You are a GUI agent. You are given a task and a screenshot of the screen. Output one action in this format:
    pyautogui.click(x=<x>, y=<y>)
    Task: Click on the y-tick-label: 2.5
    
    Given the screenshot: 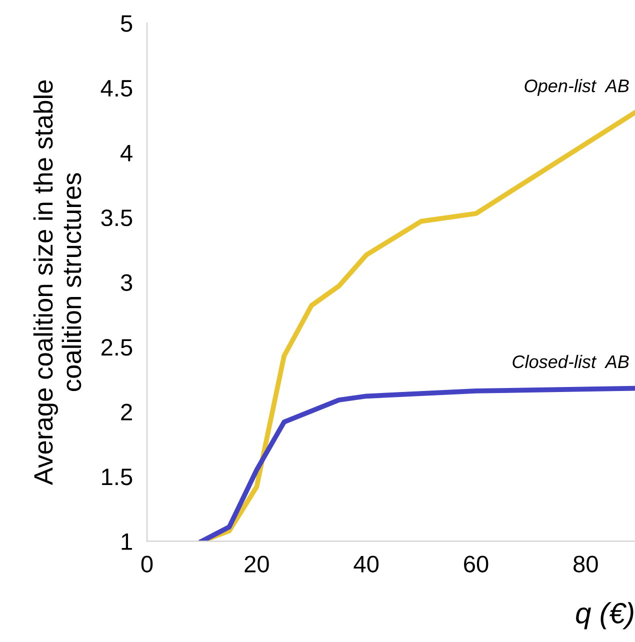 What is the action you would take?
    pyautogui.click(x=116, y=347)
    